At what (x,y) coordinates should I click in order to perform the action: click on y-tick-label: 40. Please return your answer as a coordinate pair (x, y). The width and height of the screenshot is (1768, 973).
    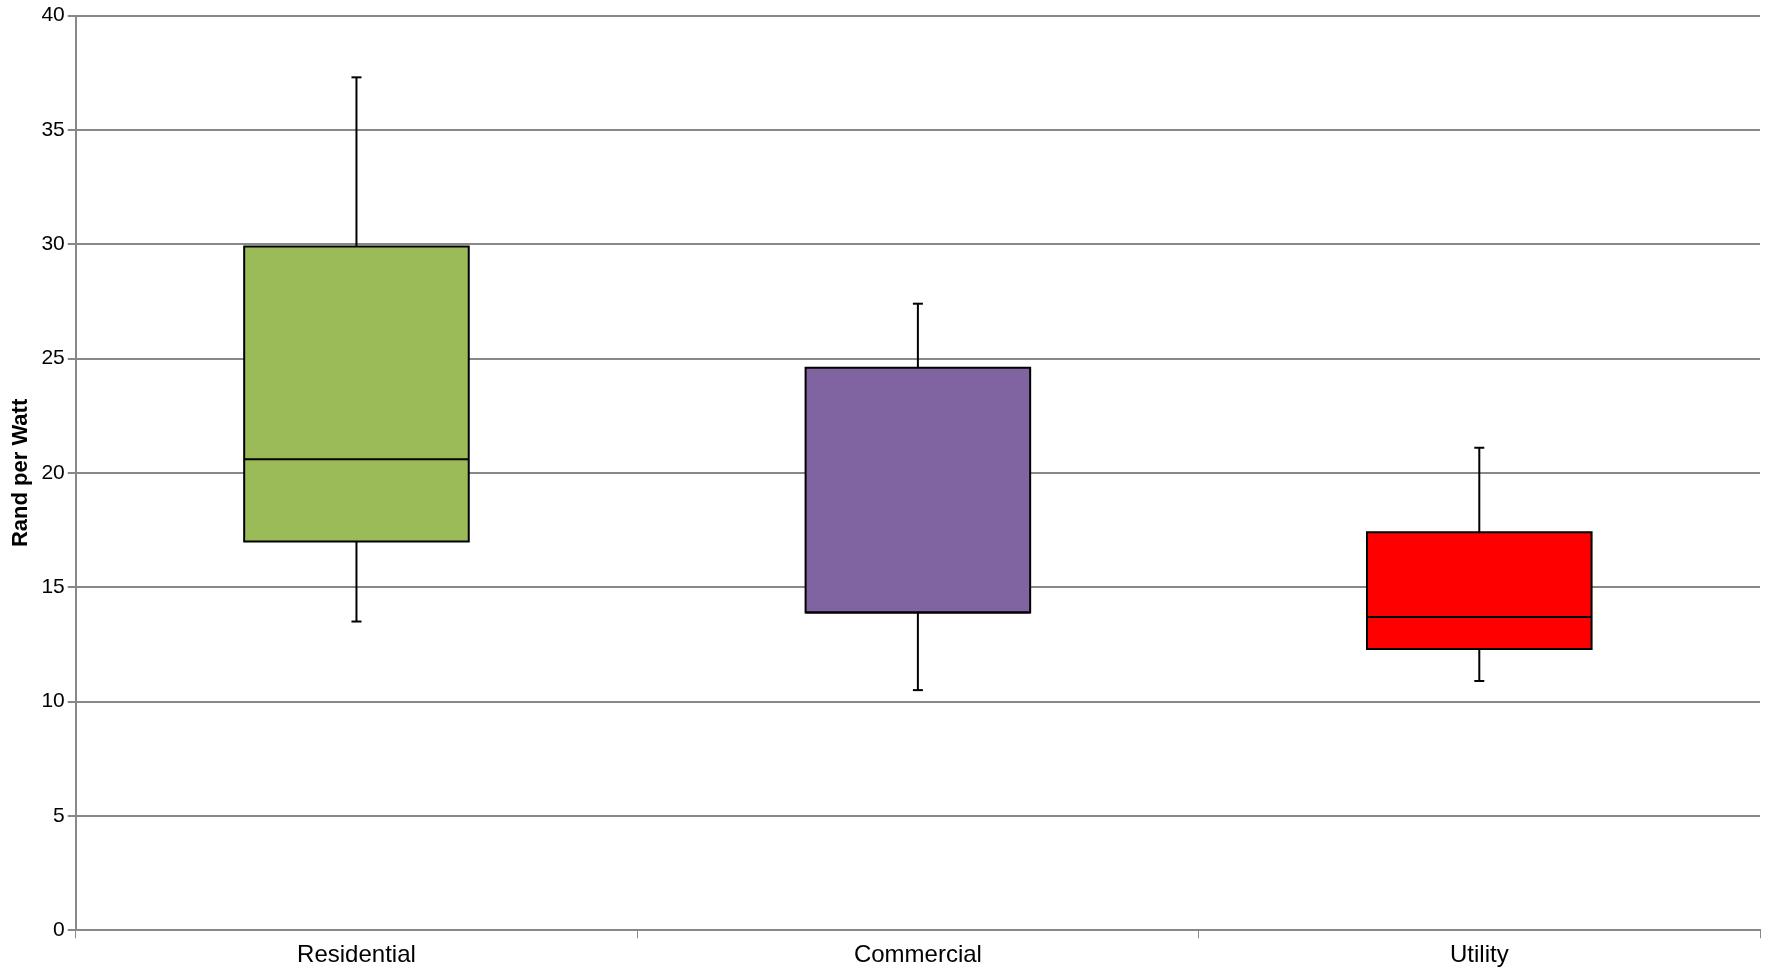
    Looking at the image, I should click on (53, 14).